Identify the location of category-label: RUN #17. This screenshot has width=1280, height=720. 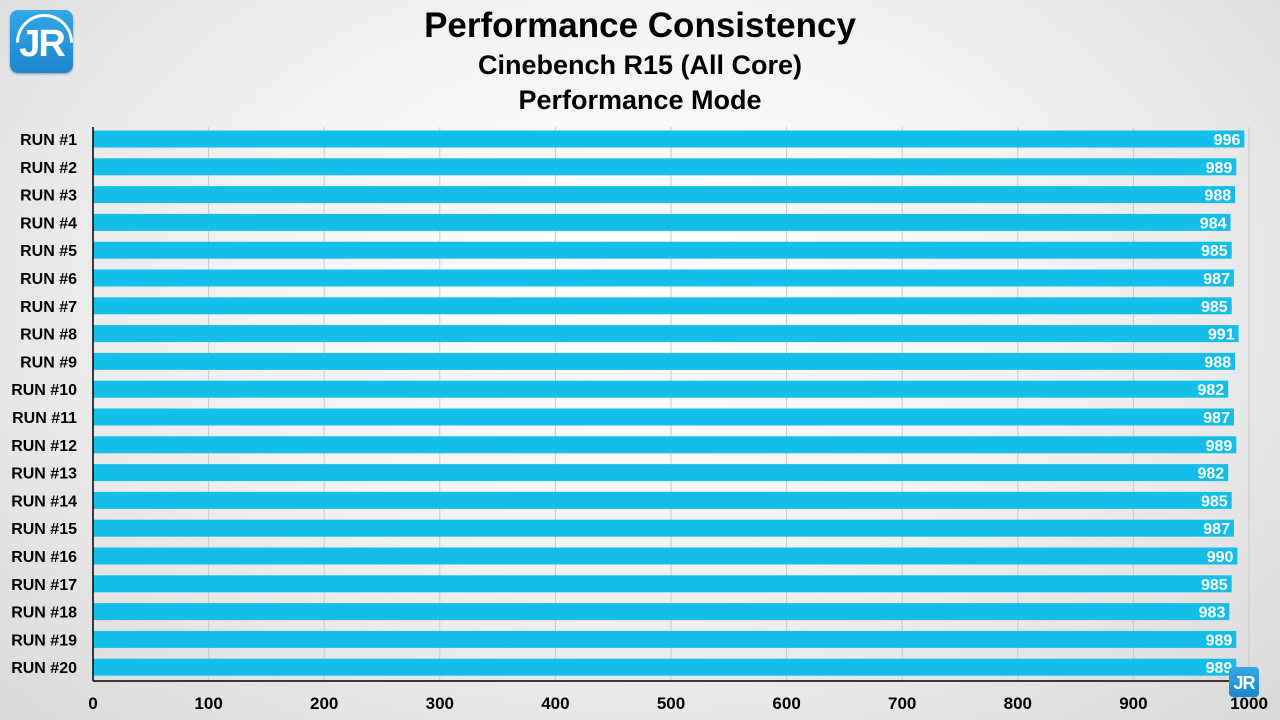
(44, 585).